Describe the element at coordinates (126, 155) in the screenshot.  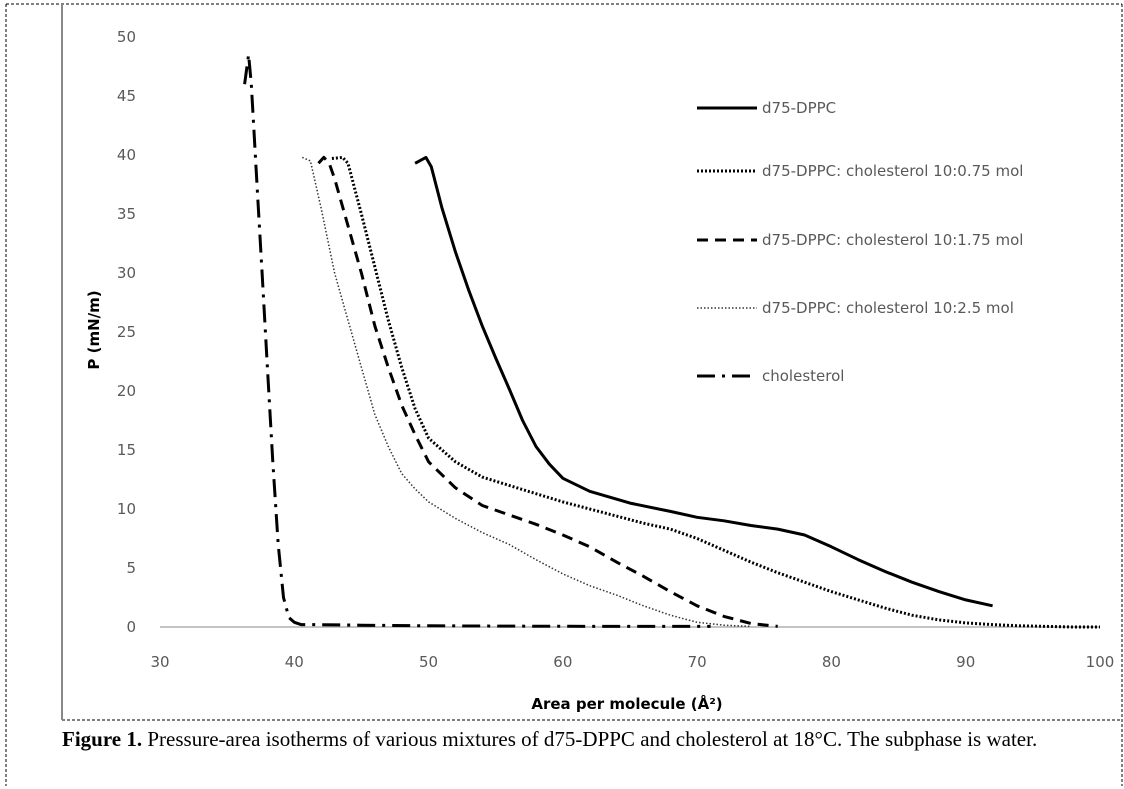
I see `y-tick-label: 40` at that location.